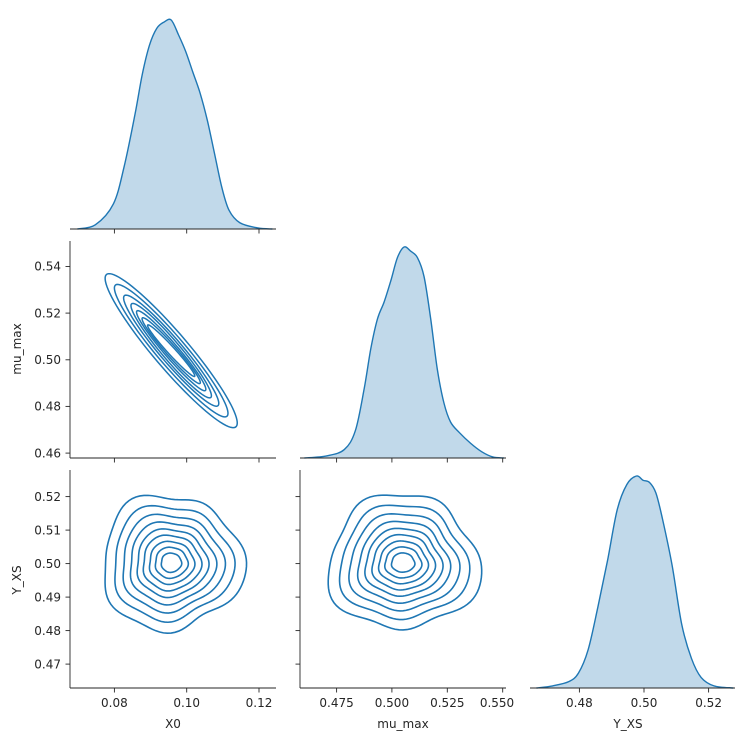  Describe the element at coordinates (47, 267) in the screenshot. I see `y-tick-label: 0.54` at that location.